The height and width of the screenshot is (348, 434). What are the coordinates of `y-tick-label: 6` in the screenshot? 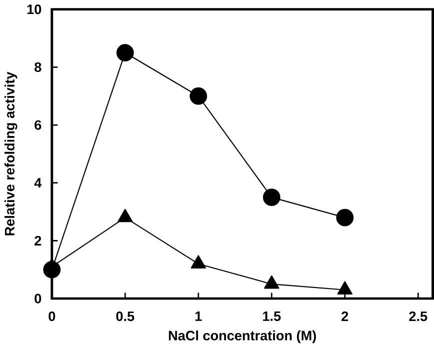 It's located at (38, 125).